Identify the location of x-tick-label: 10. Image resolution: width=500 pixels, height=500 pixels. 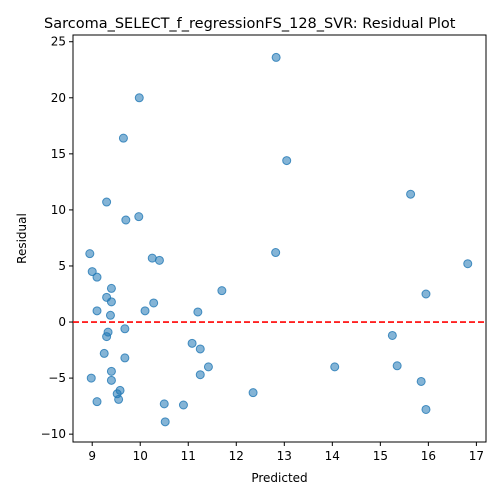
(140, 456).